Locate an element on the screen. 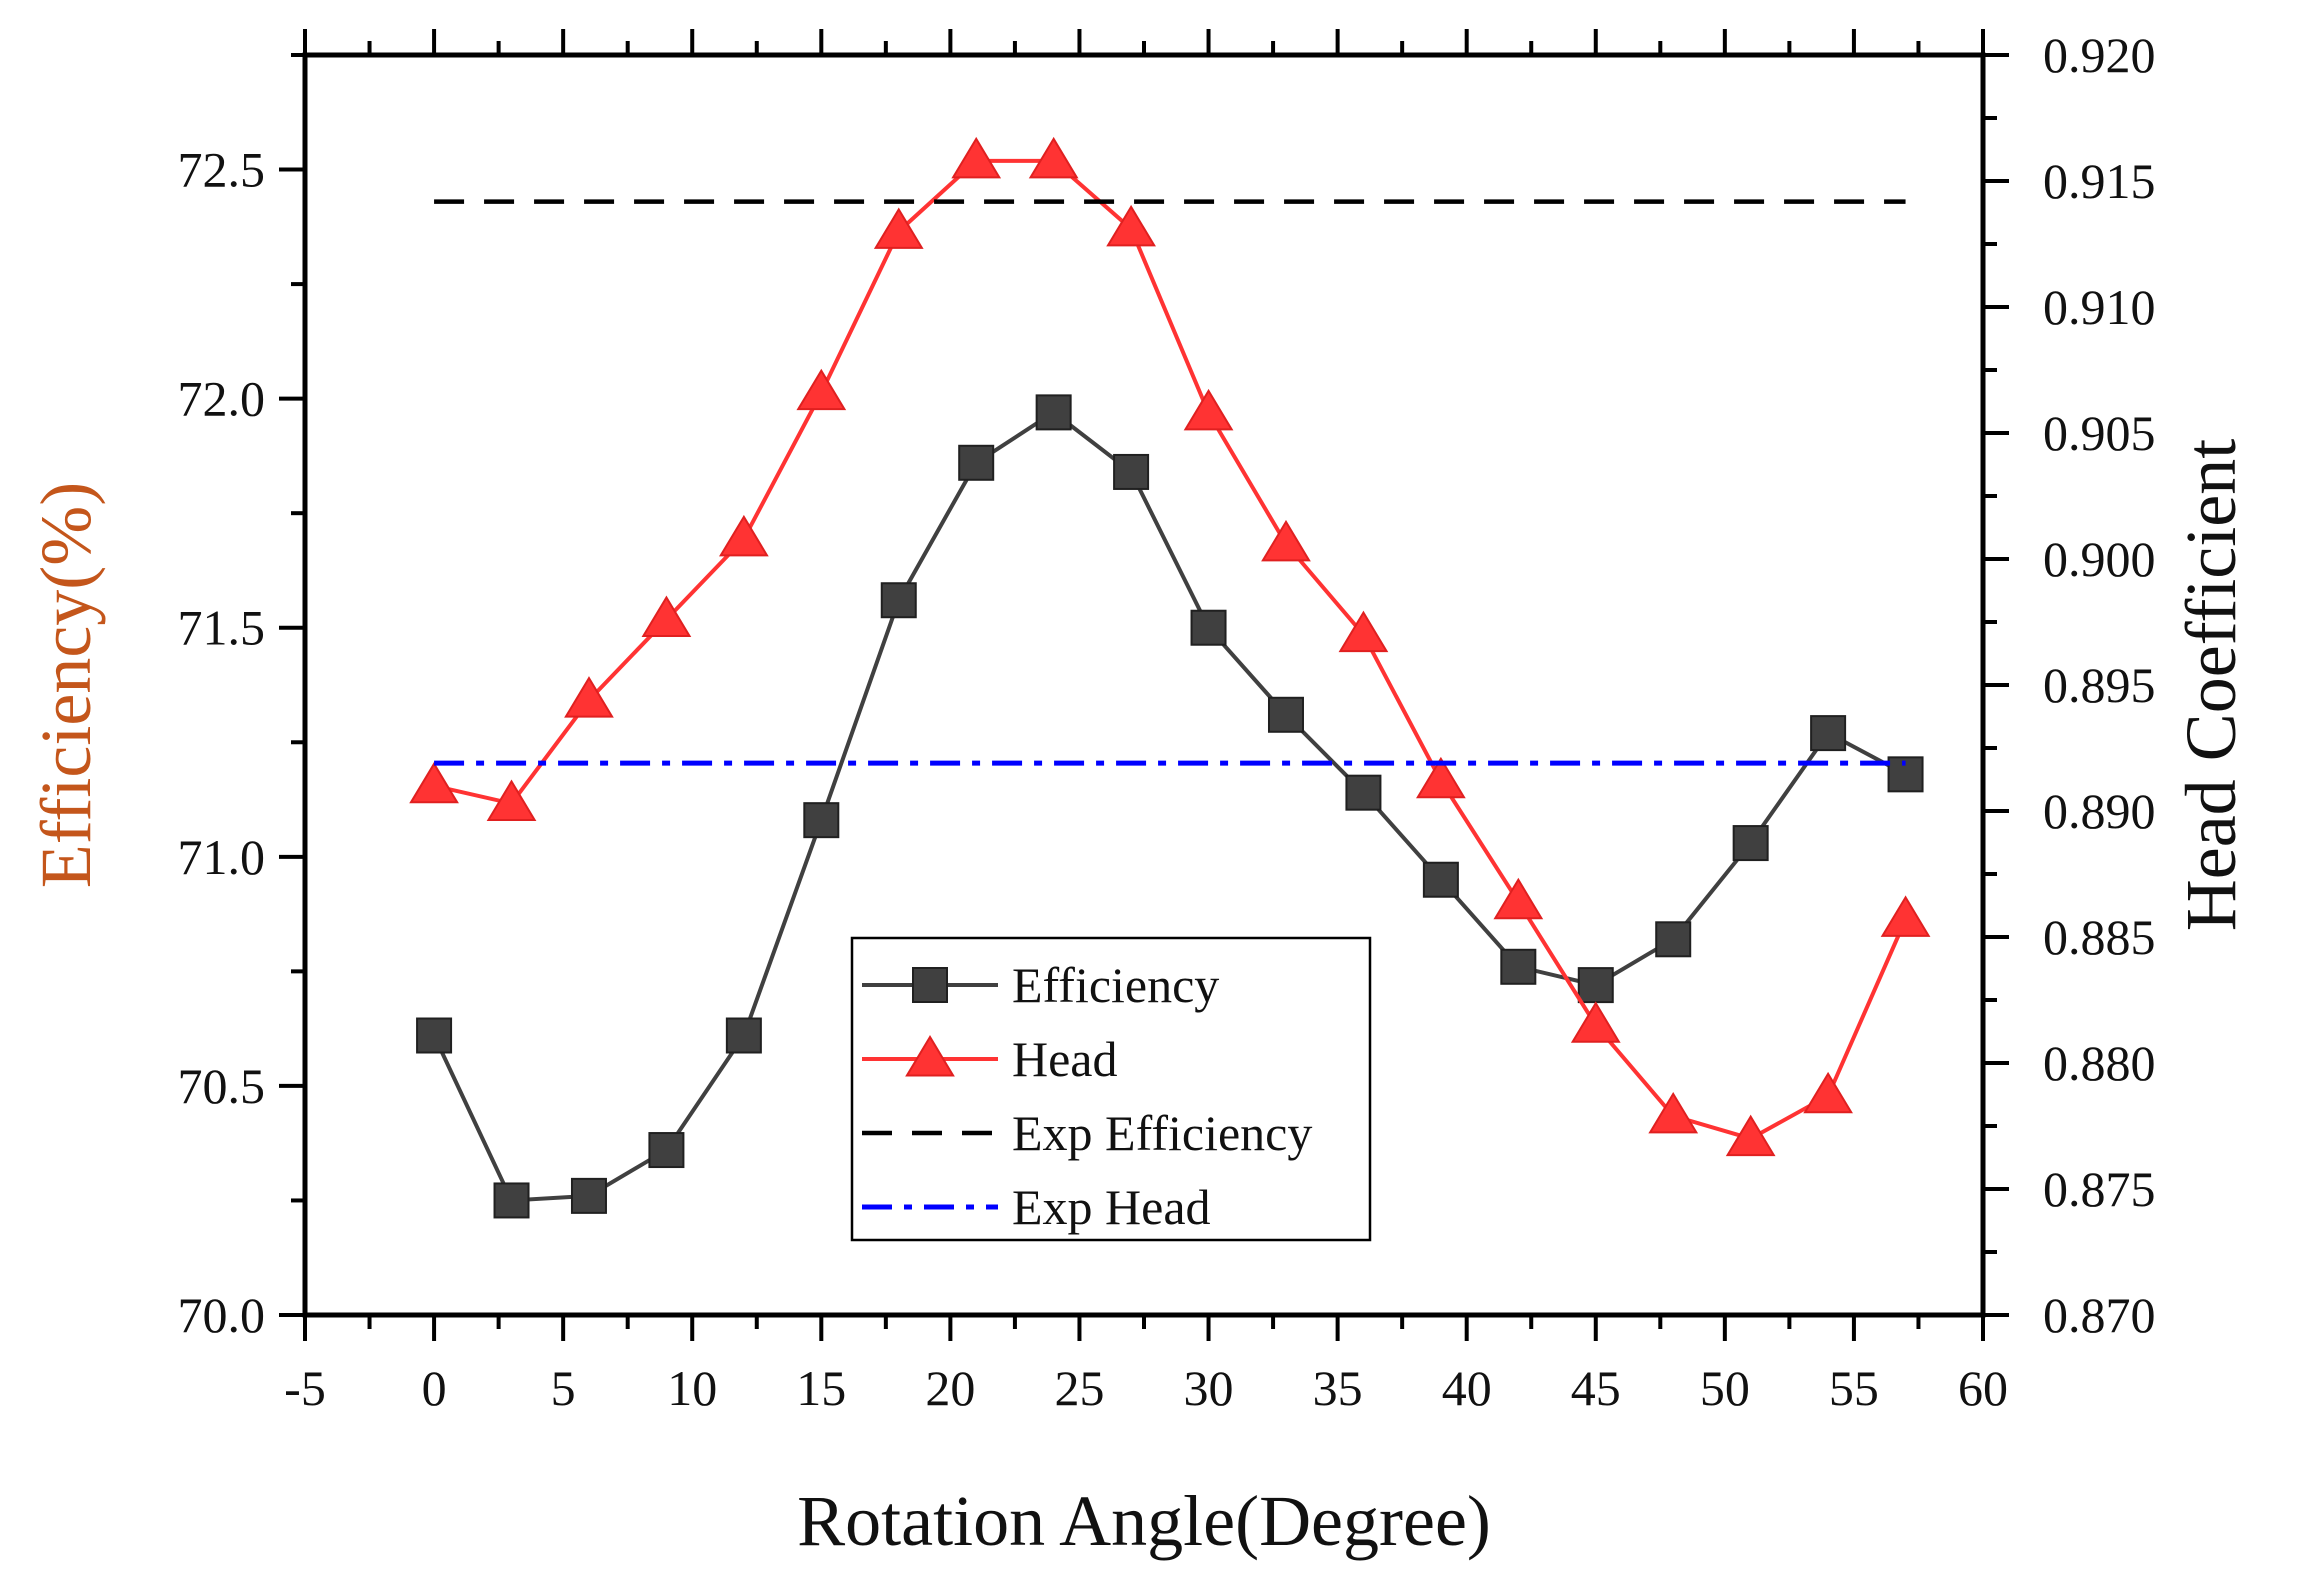 The image size is (2305, 1569). x-axis-title: Rotation Angle(Degree) is located at coordinates (1144, 1521).